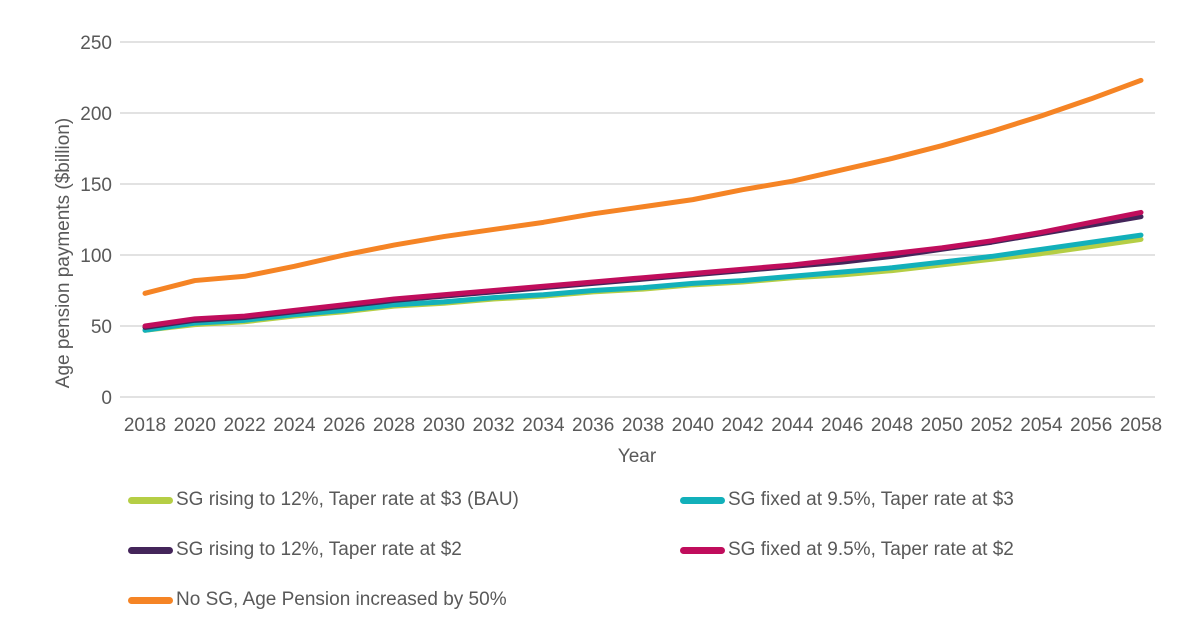  Describe the element at coordinates (1091, 425) in the screenshot. I see `x-tick-label-2056: 2056` at that location.